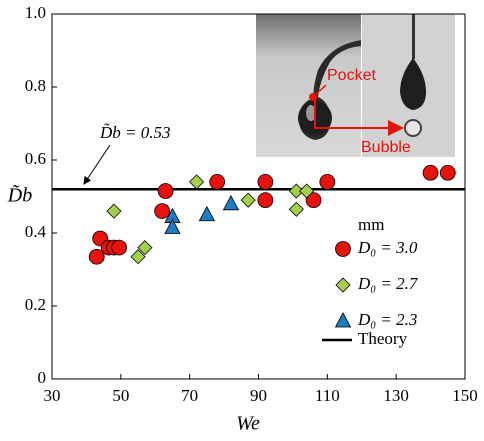 This screenshot has width=484, height=441. Describe the element at coordinates (327, 395) in the screenshot. I see `x-tick-label: 110` at that location.